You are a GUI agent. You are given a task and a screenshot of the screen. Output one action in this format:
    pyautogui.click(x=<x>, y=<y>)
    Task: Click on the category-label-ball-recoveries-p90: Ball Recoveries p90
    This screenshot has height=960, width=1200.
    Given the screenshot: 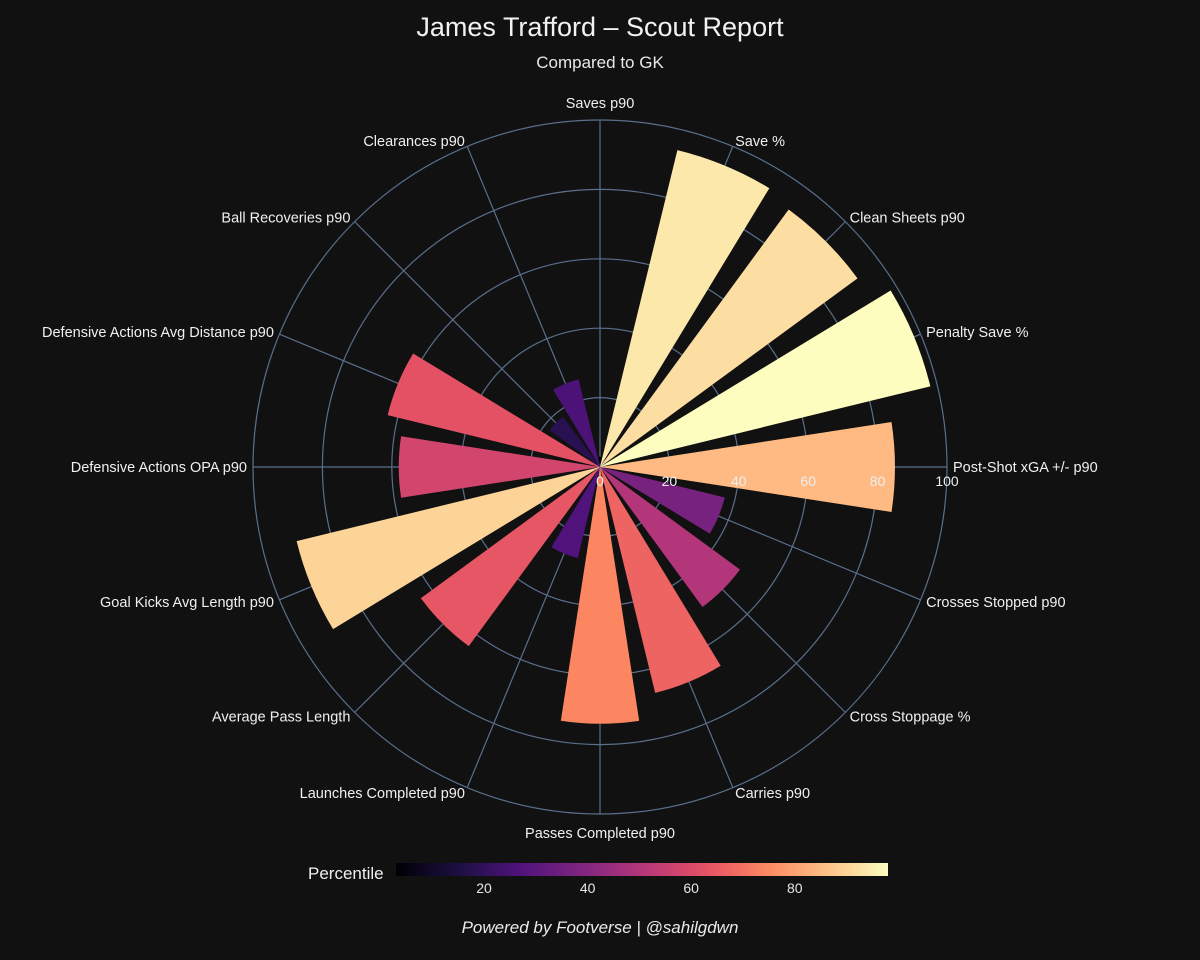 What is the action you would take?
    pyautogui.click(x=285, y=218)
    